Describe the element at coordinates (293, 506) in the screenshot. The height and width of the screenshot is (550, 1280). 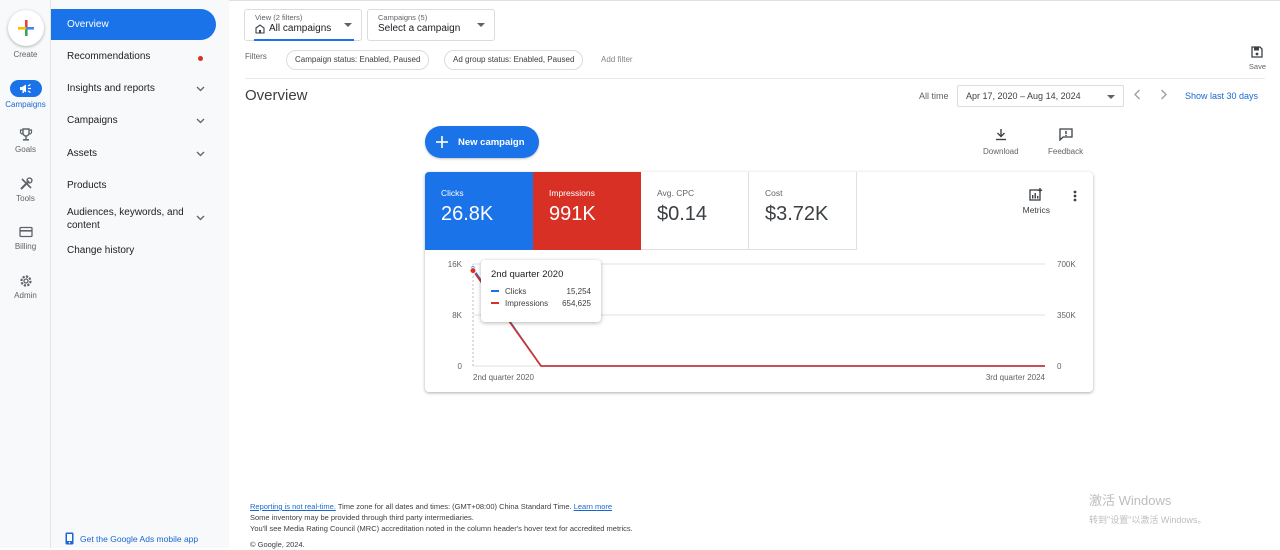
I see `realtime-link: Reporting is not real-time.` at that location.